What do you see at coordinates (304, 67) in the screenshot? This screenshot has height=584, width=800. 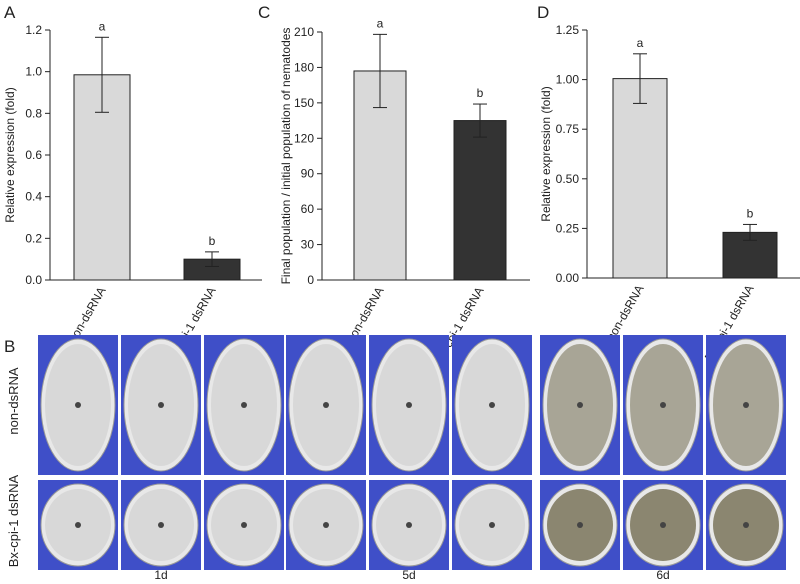 I see `y-tick-label: 180` at bounding box center [304, 67].